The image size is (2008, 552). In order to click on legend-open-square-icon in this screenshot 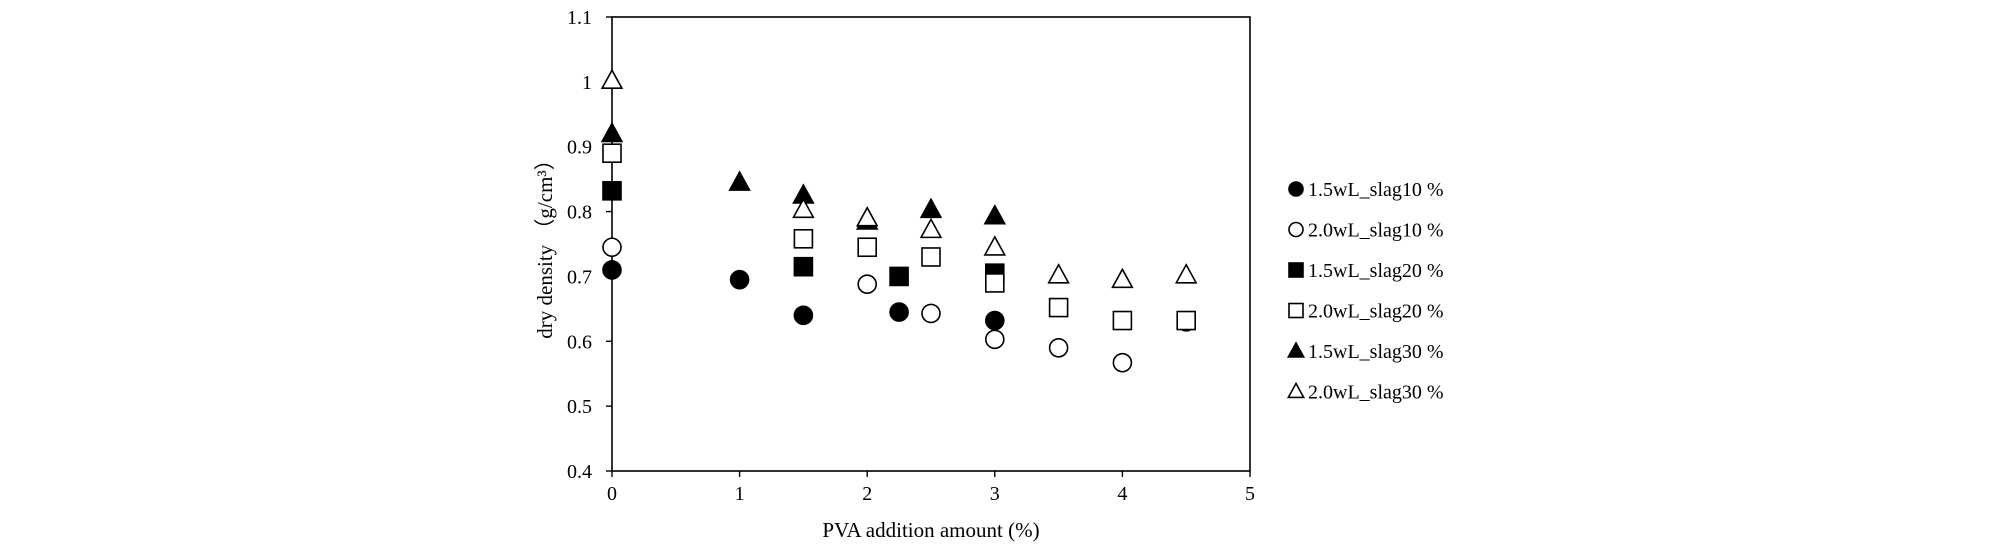, I will do `click(1296, 310)`.